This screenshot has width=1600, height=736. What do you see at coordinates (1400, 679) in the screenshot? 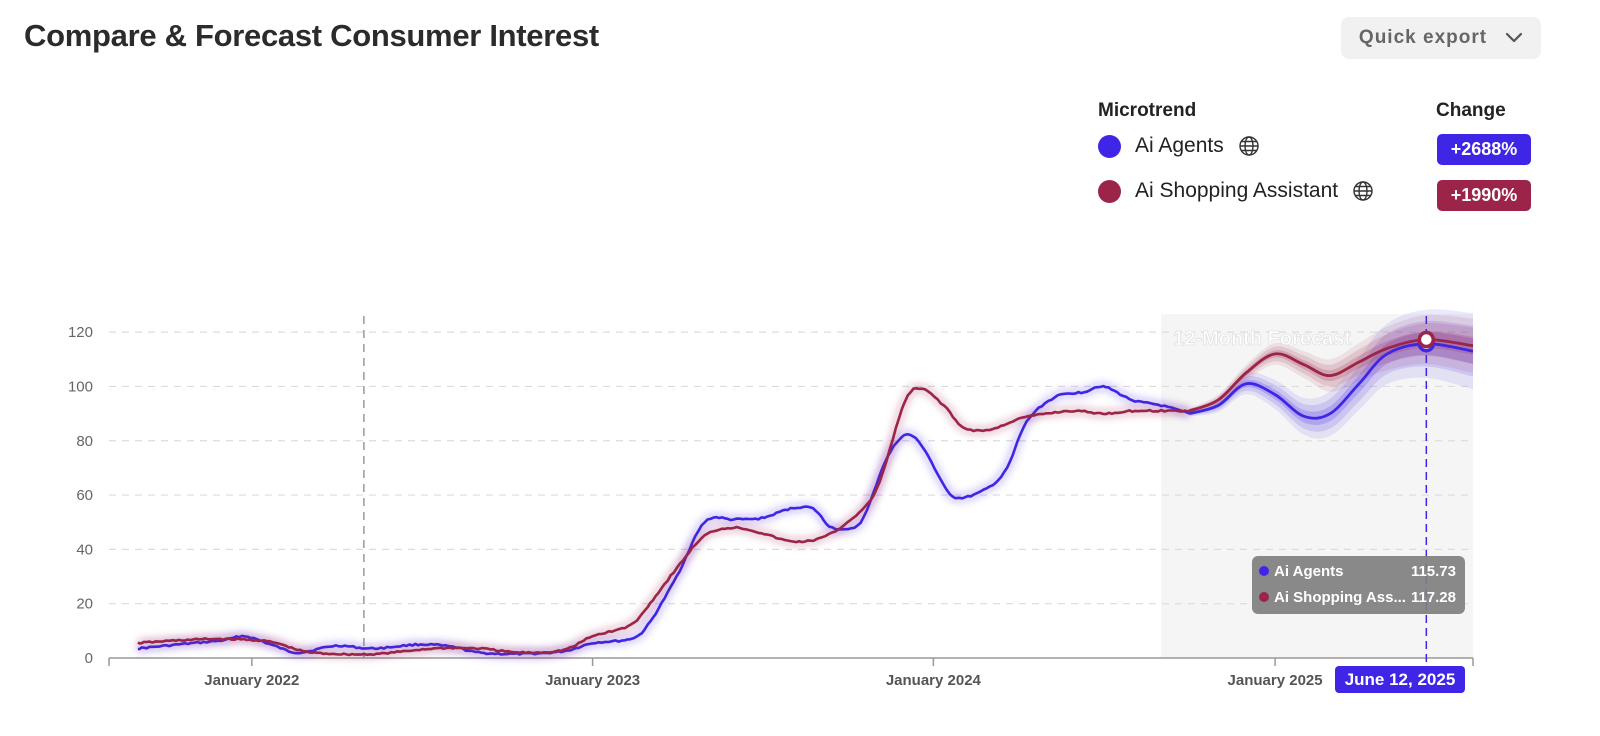
I see `hover-date-badge: June 12, 2025` at bounding box center [1400, 679].